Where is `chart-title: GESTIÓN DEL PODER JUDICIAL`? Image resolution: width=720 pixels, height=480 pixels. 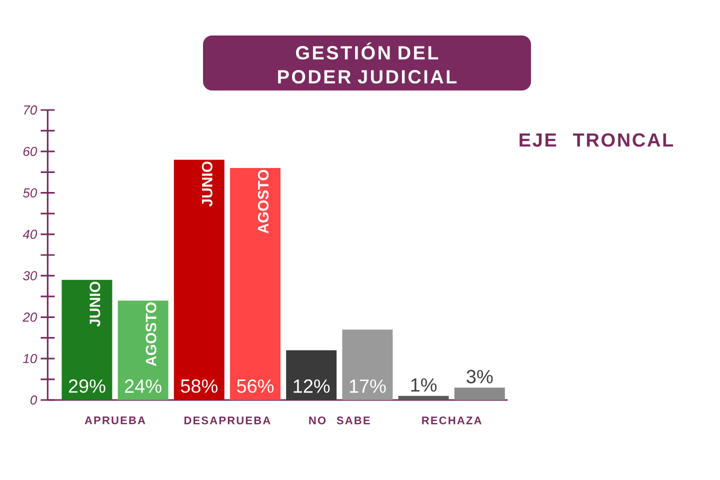
chart-title: GESTIÓN DEL PODER JUDICIAL is located at coordinates (367, 63).